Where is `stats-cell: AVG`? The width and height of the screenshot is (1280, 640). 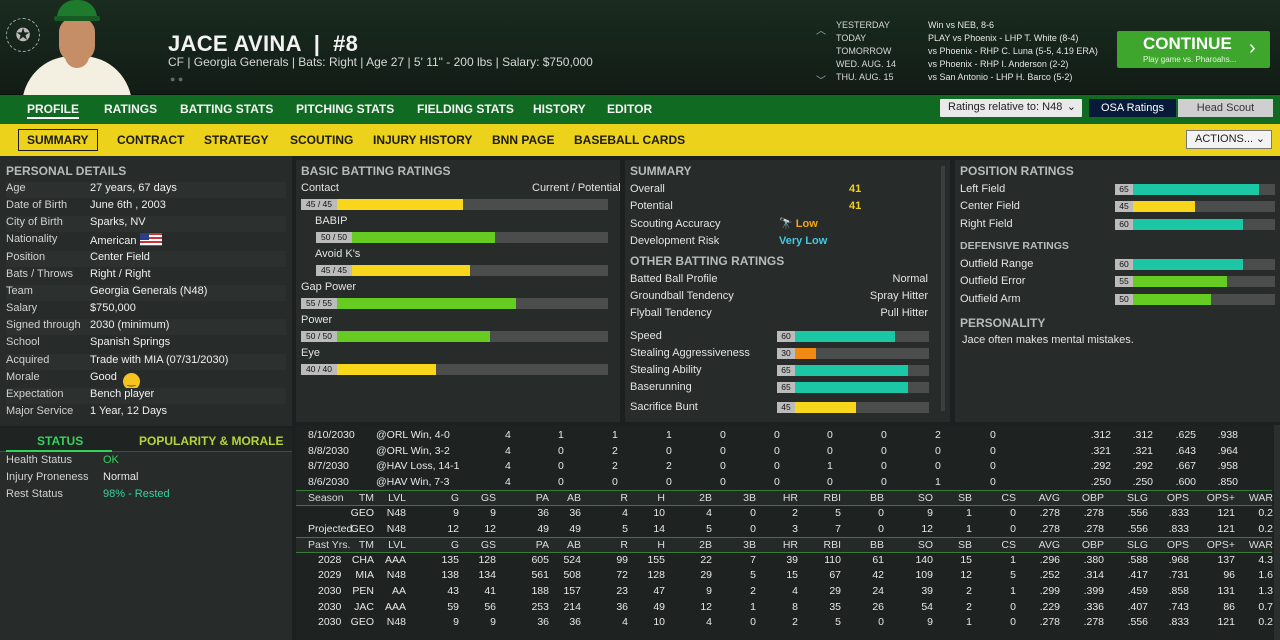 stats-cell: AVG is located at coordinates (1049, 498).